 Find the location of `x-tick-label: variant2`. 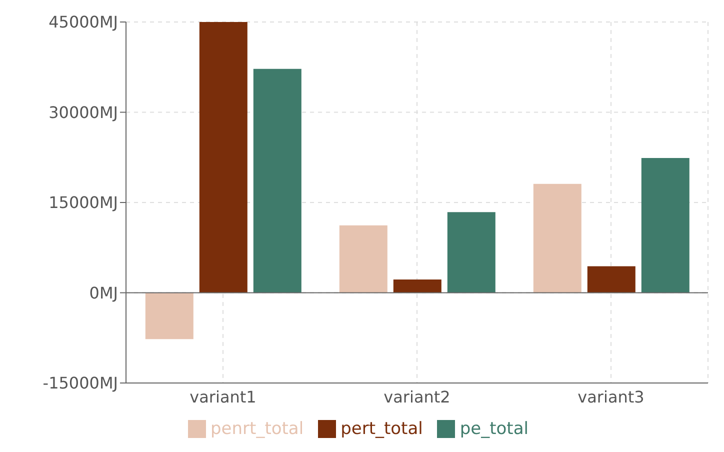

x-tick-label: variant2 is located at coordinates (417, 396).